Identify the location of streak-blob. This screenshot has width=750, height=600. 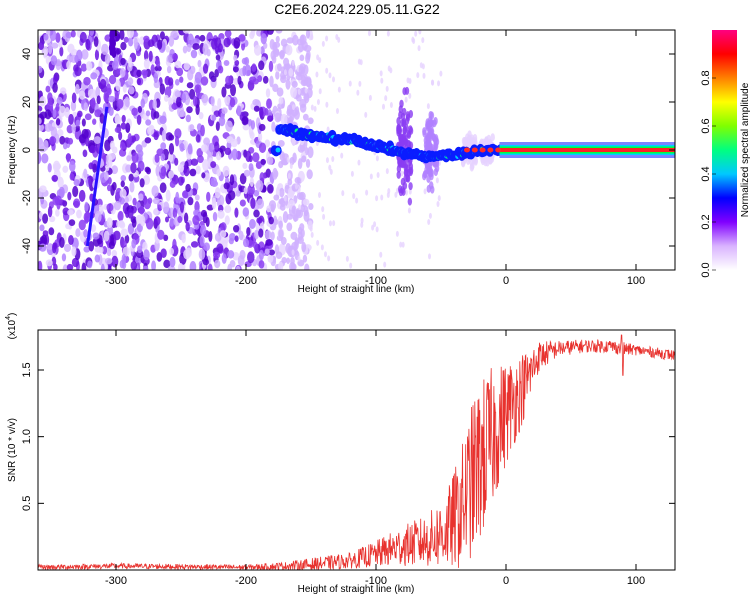
(113, 49).